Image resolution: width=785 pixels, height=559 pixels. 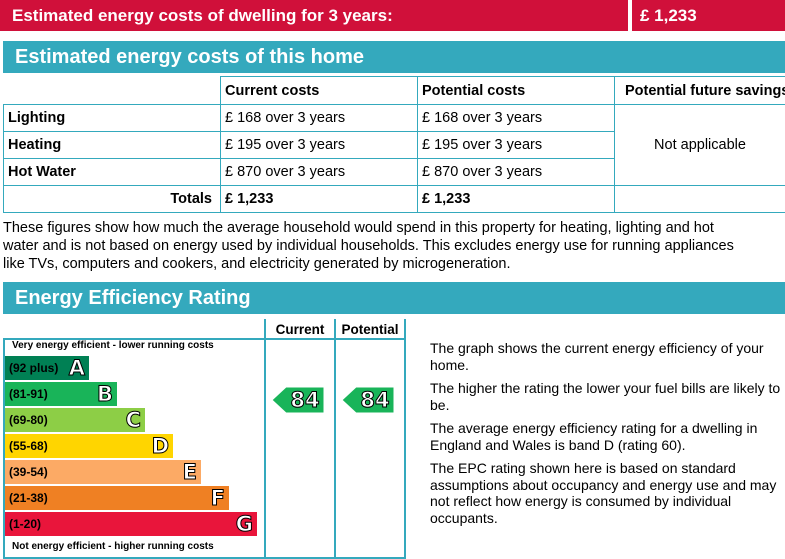 What do you see at coordinates (28, 394) in the screenshot?
I see `band-range-label: (81-91)` at bounding box center [28, 394].